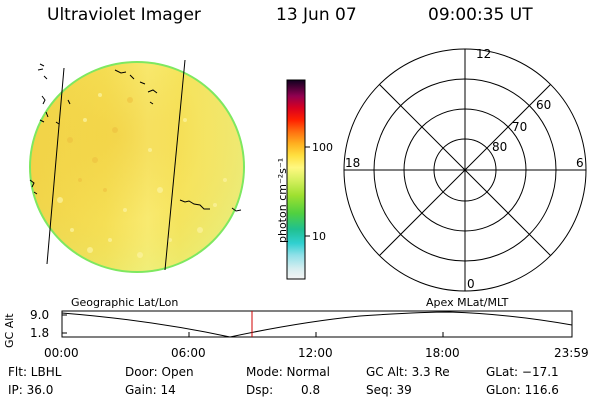  I want to click on mlt-label-18: 18, so click(353, 163).